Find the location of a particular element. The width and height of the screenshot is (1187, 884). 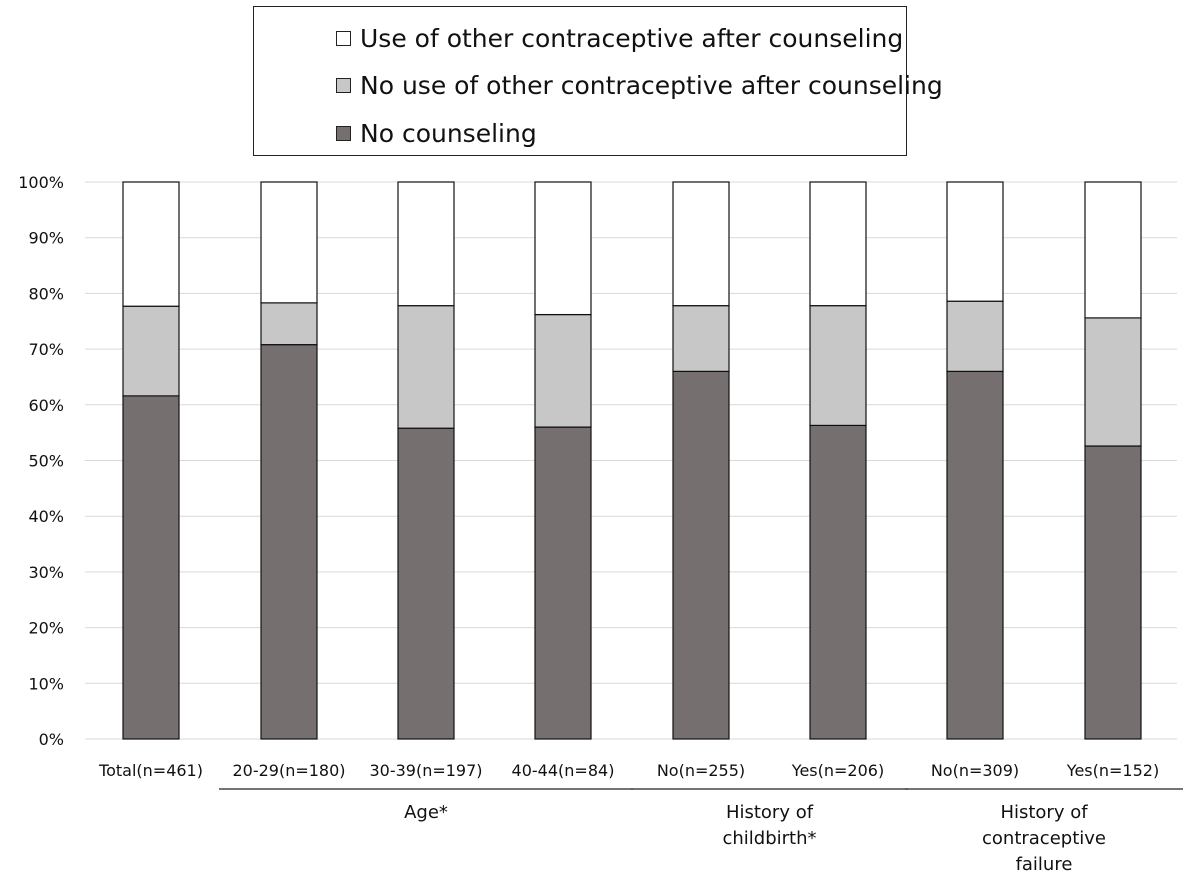

legend-item-no-counseling: No counseling is located at coordinates (436, 133).